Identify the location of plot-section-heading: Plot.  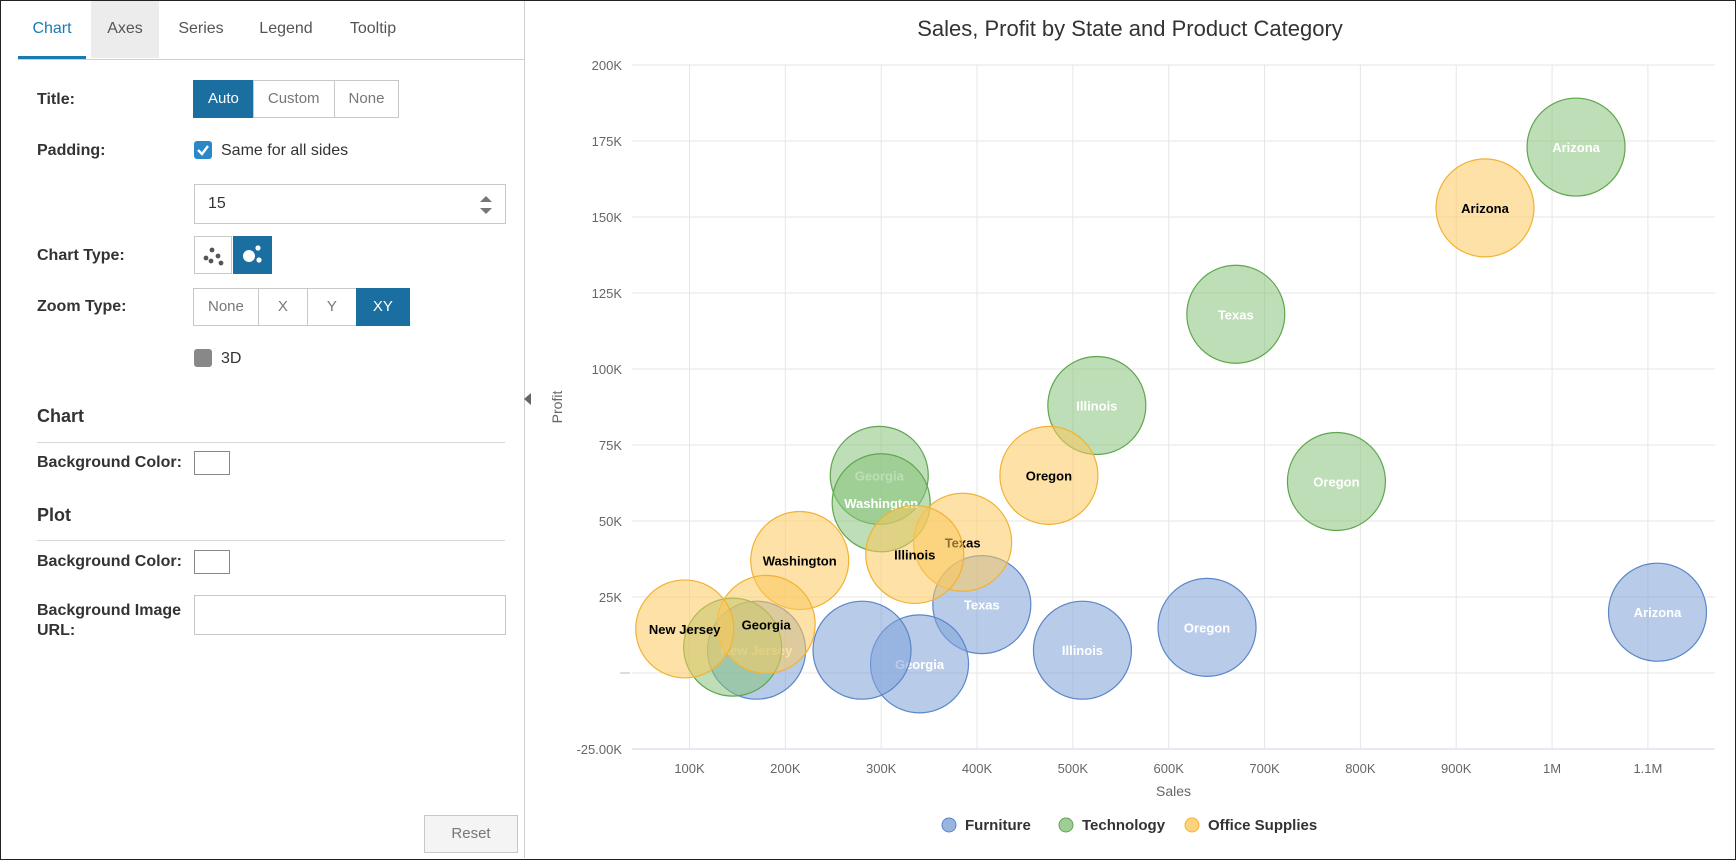
(54, 515).